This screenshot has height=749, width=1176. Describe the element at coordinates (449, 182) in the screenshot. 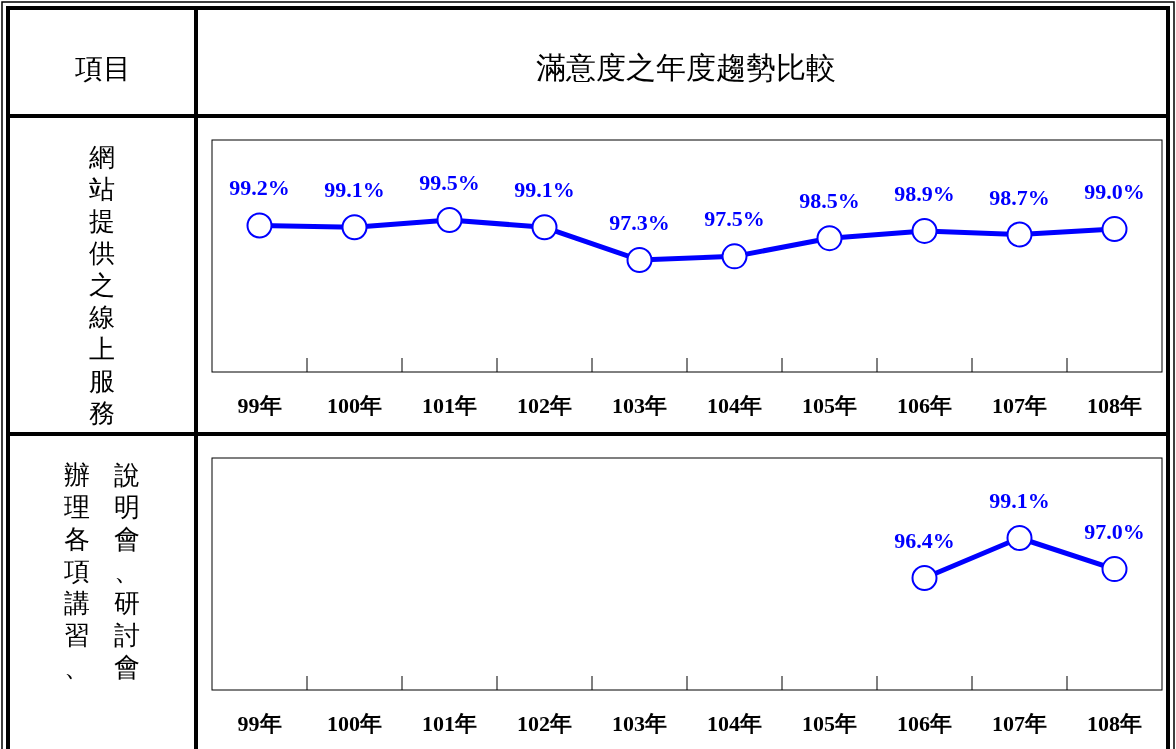

I see `data-label: 99.5%` at that location.